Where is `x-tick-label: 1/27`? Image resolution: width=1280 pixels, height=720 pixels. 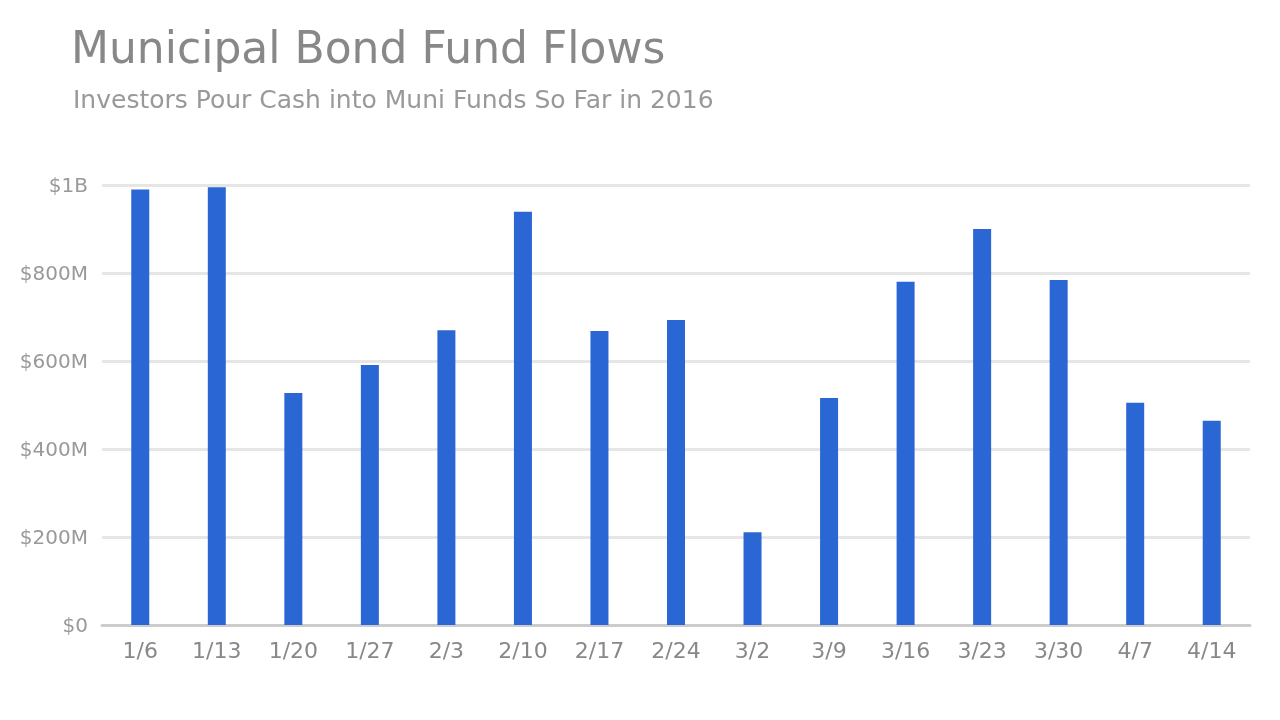
x-tick-label: 1/27 is located at coordinates (370, 650).